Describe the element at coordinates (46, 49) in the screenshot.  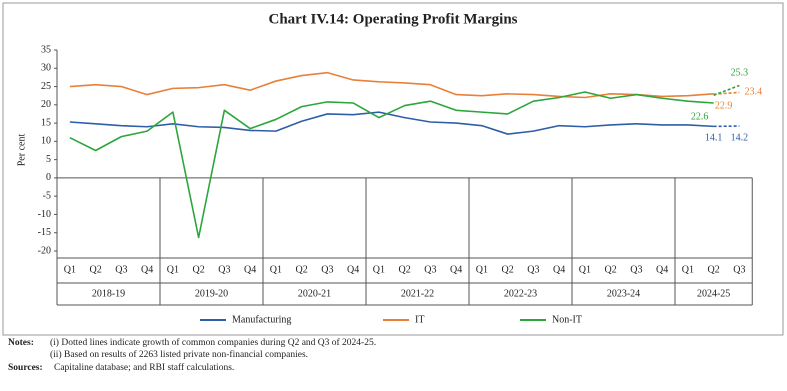
I see `y-tick-label: 35` at that location.